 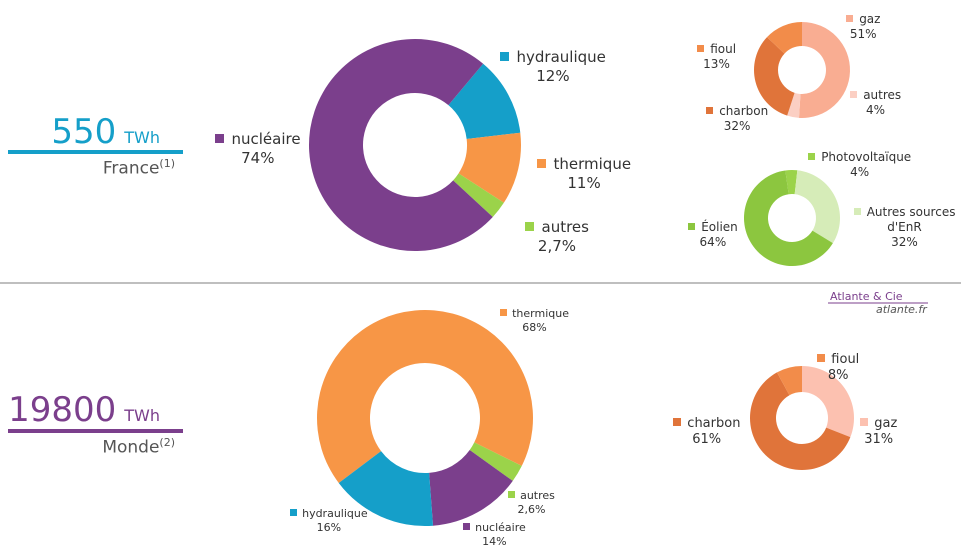 I want to click on slice-label: thermique 11%, so click(x=584, y=174).